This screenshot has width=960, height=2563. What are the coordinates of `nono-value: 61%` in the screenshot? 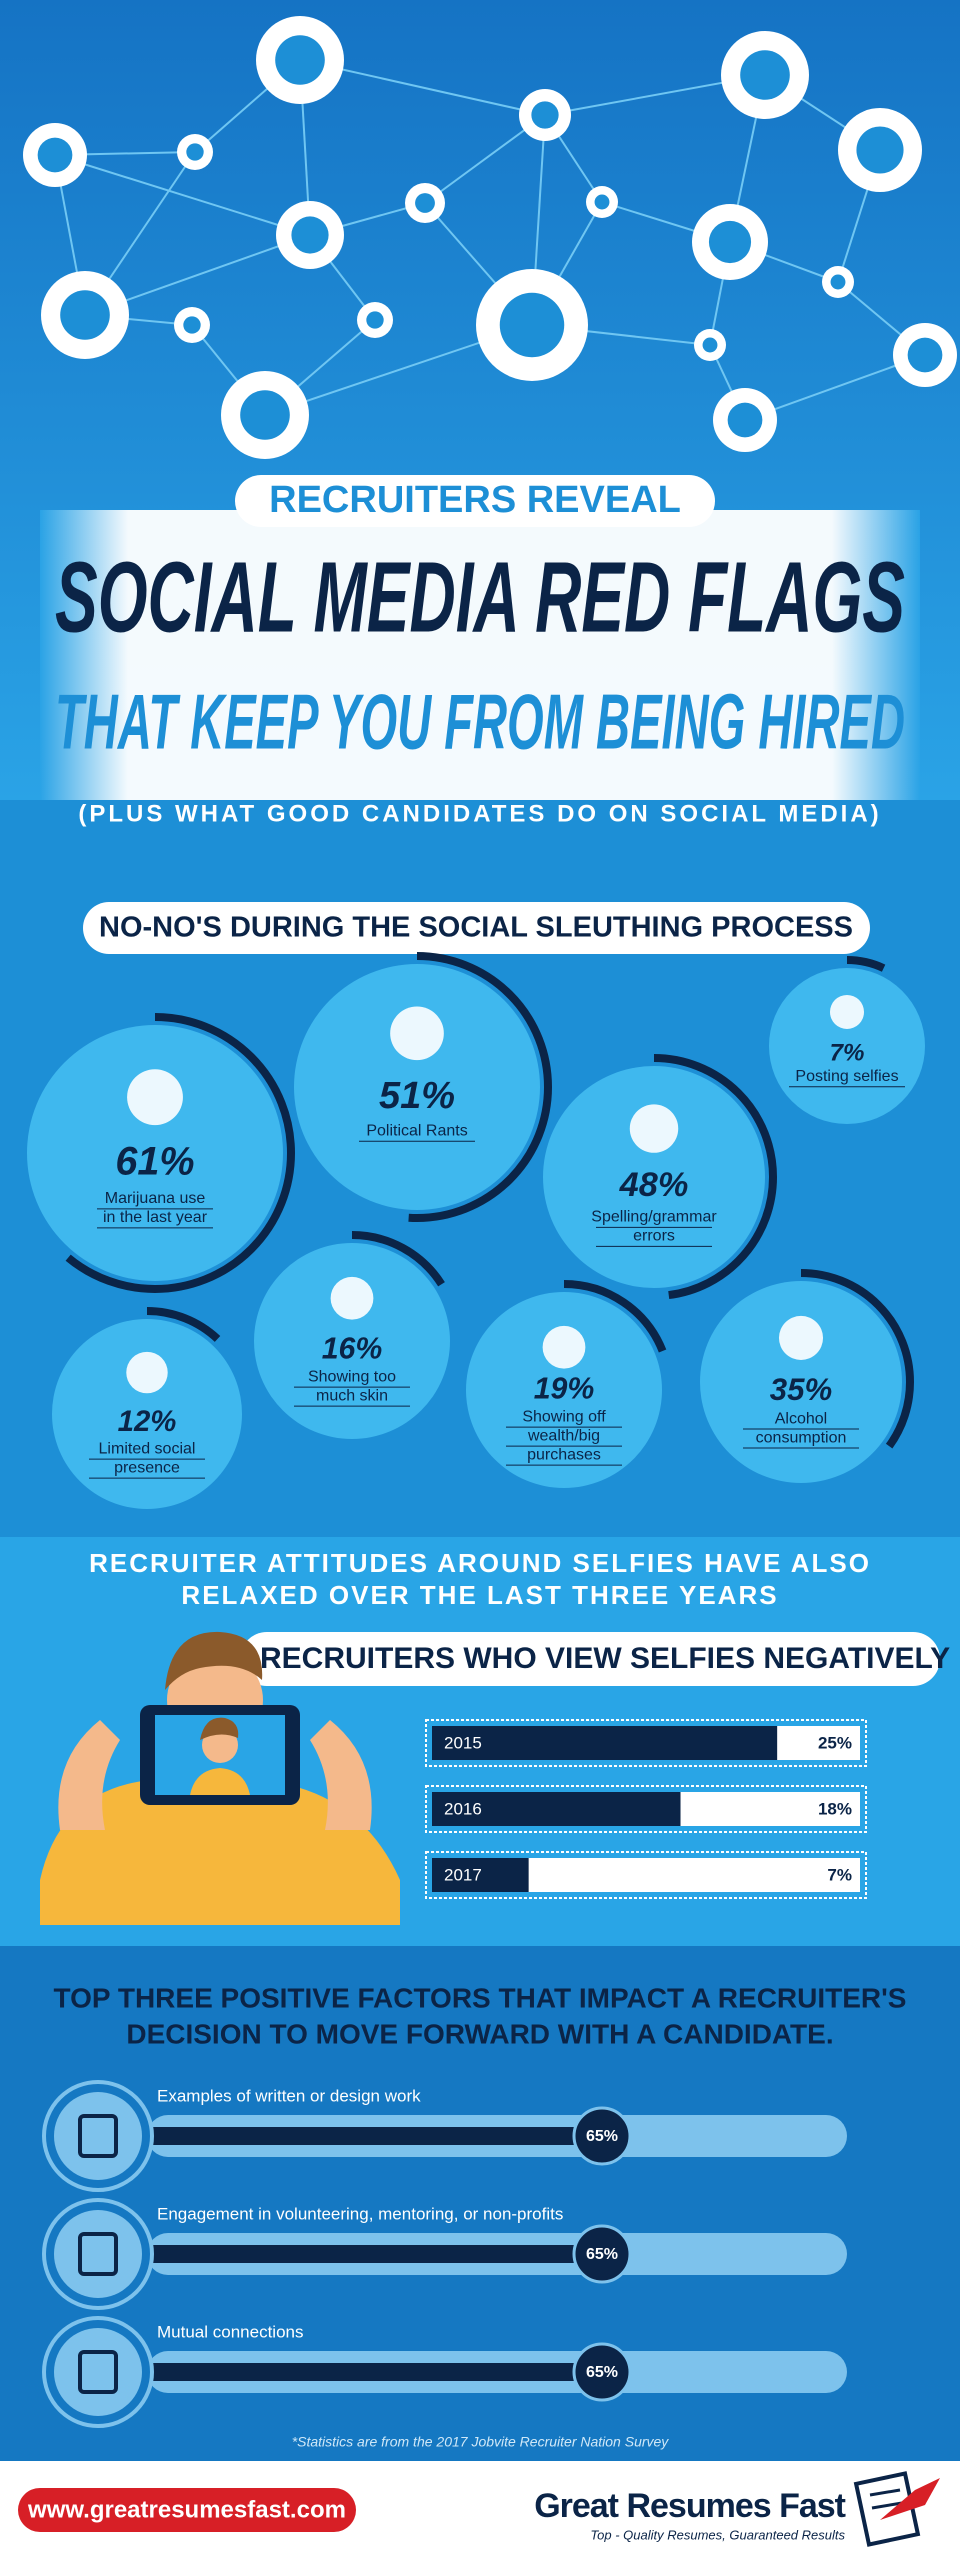 It's located at (154, 1161).